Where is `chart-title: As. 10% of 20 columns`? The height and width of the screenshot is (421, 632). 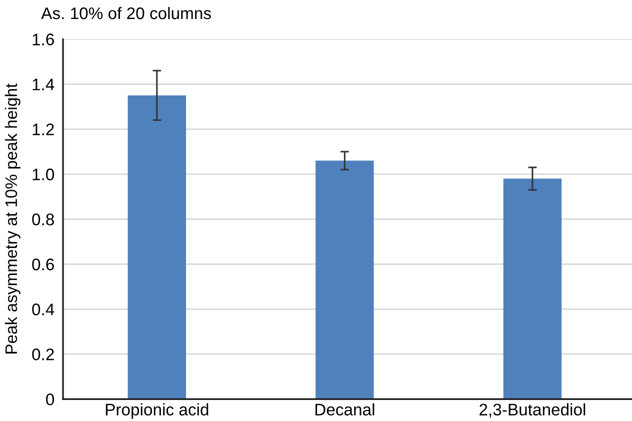 chart-title: As. 10% of 20 columns is located at coordinates (126, 13).